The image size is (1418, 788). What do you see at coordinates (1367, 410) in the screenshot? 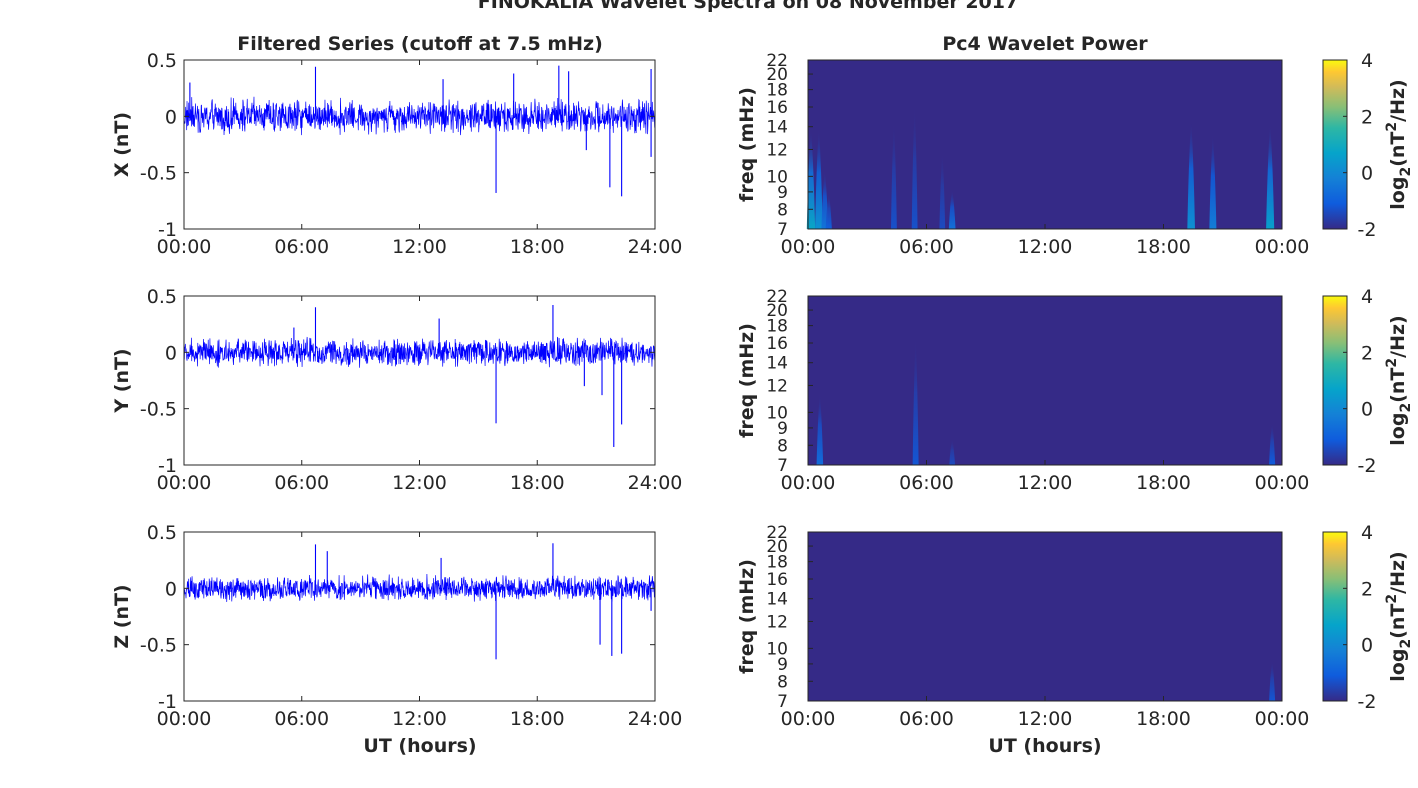
I see `wavelet-y-cbar-tick-2: 0` at bounding box center [1367, 410].